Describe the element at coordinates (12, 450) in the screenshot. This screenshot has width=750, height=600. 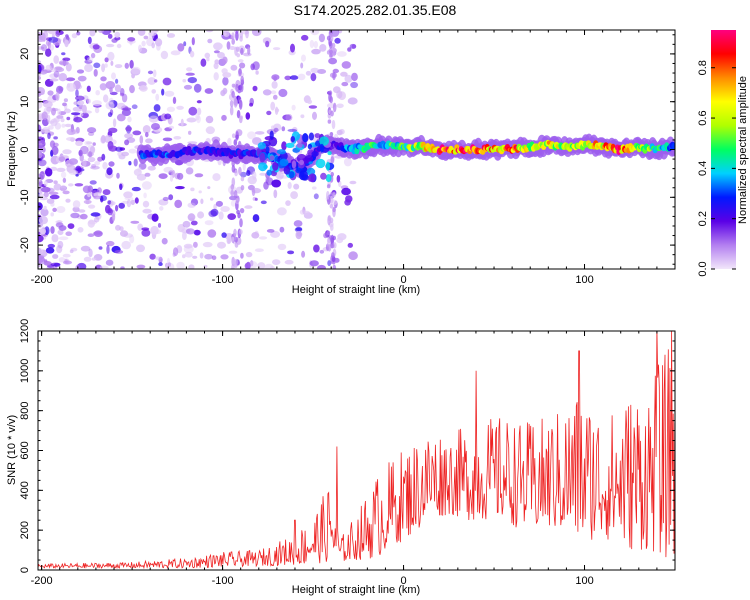
I see `snr-y-axis-title: SNR (10 * v/v)` at that location.